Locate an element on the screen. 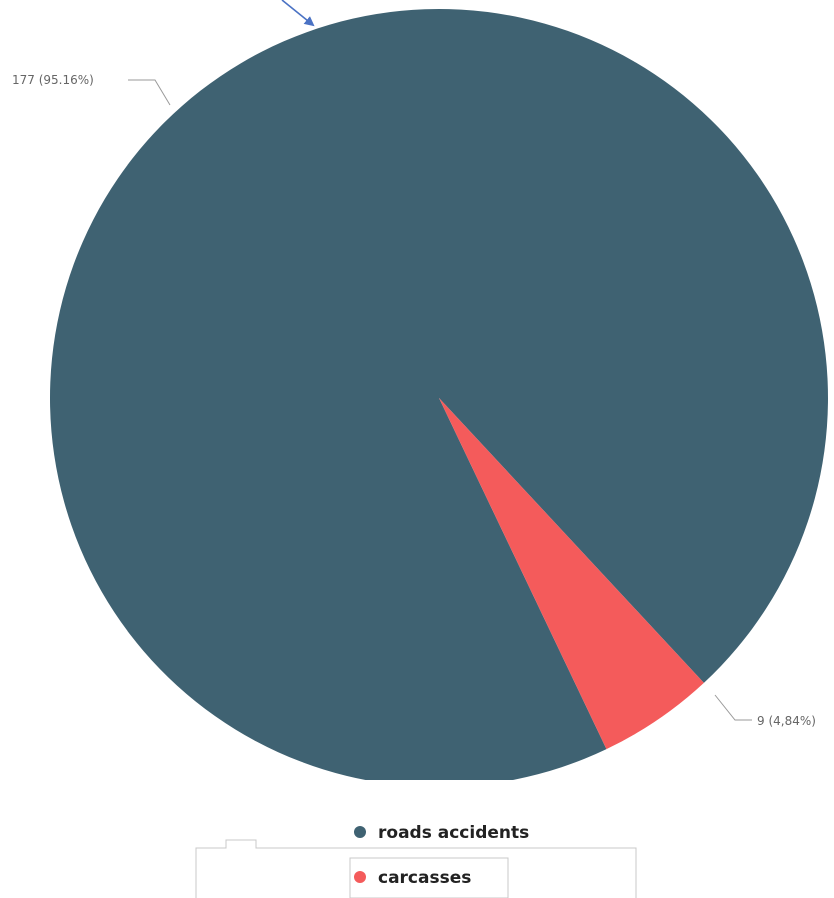 The image size is (834, 898). leader-line-carcasses is located at coordinates (733, 707).